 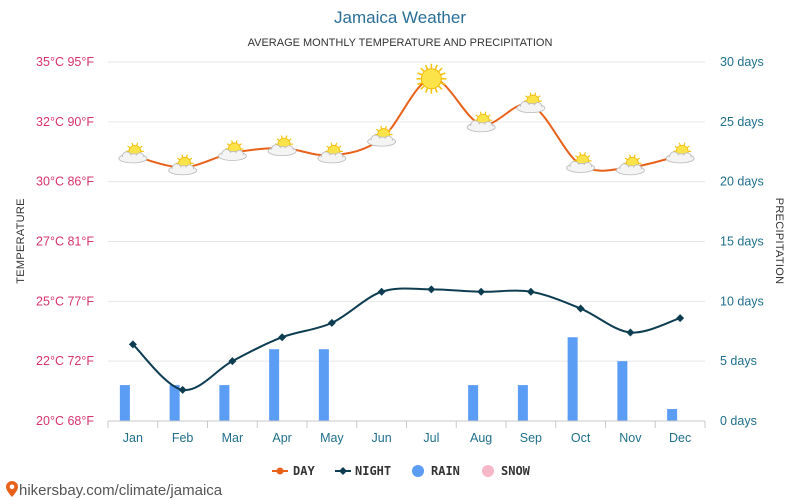 What do you see at coordinates (373, 471) in the screenshot?
I see `legend-night-label: NIGHT` at bounding box center [373, 471].